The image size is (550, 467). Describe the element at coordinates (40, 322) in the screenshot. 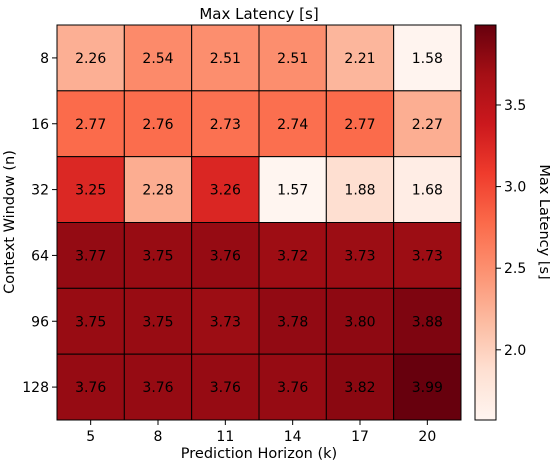

I see `y-tick-label: 96` at that location.